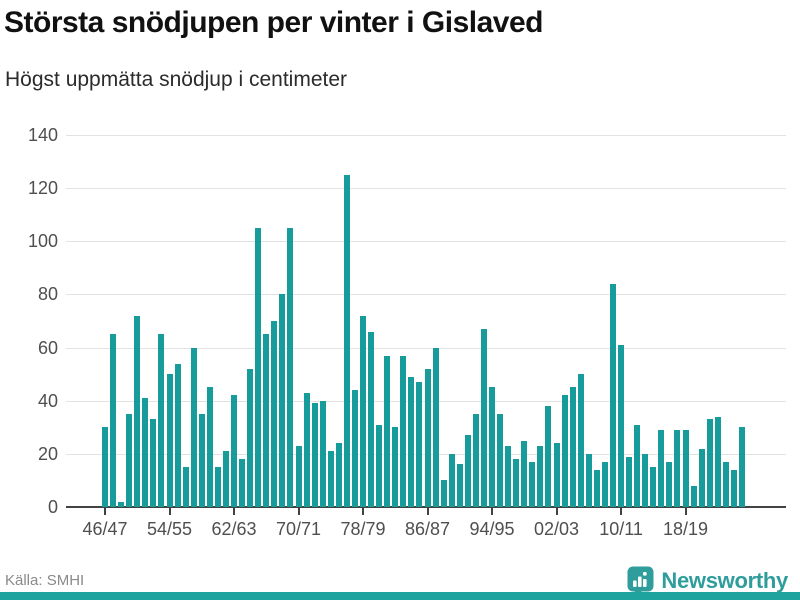 The height and width of the screenshot is (600, 800). What do you see at coordinates (467, 471) in the screenshot?
I see `bar-91/92` at bounding box center [467, 471].